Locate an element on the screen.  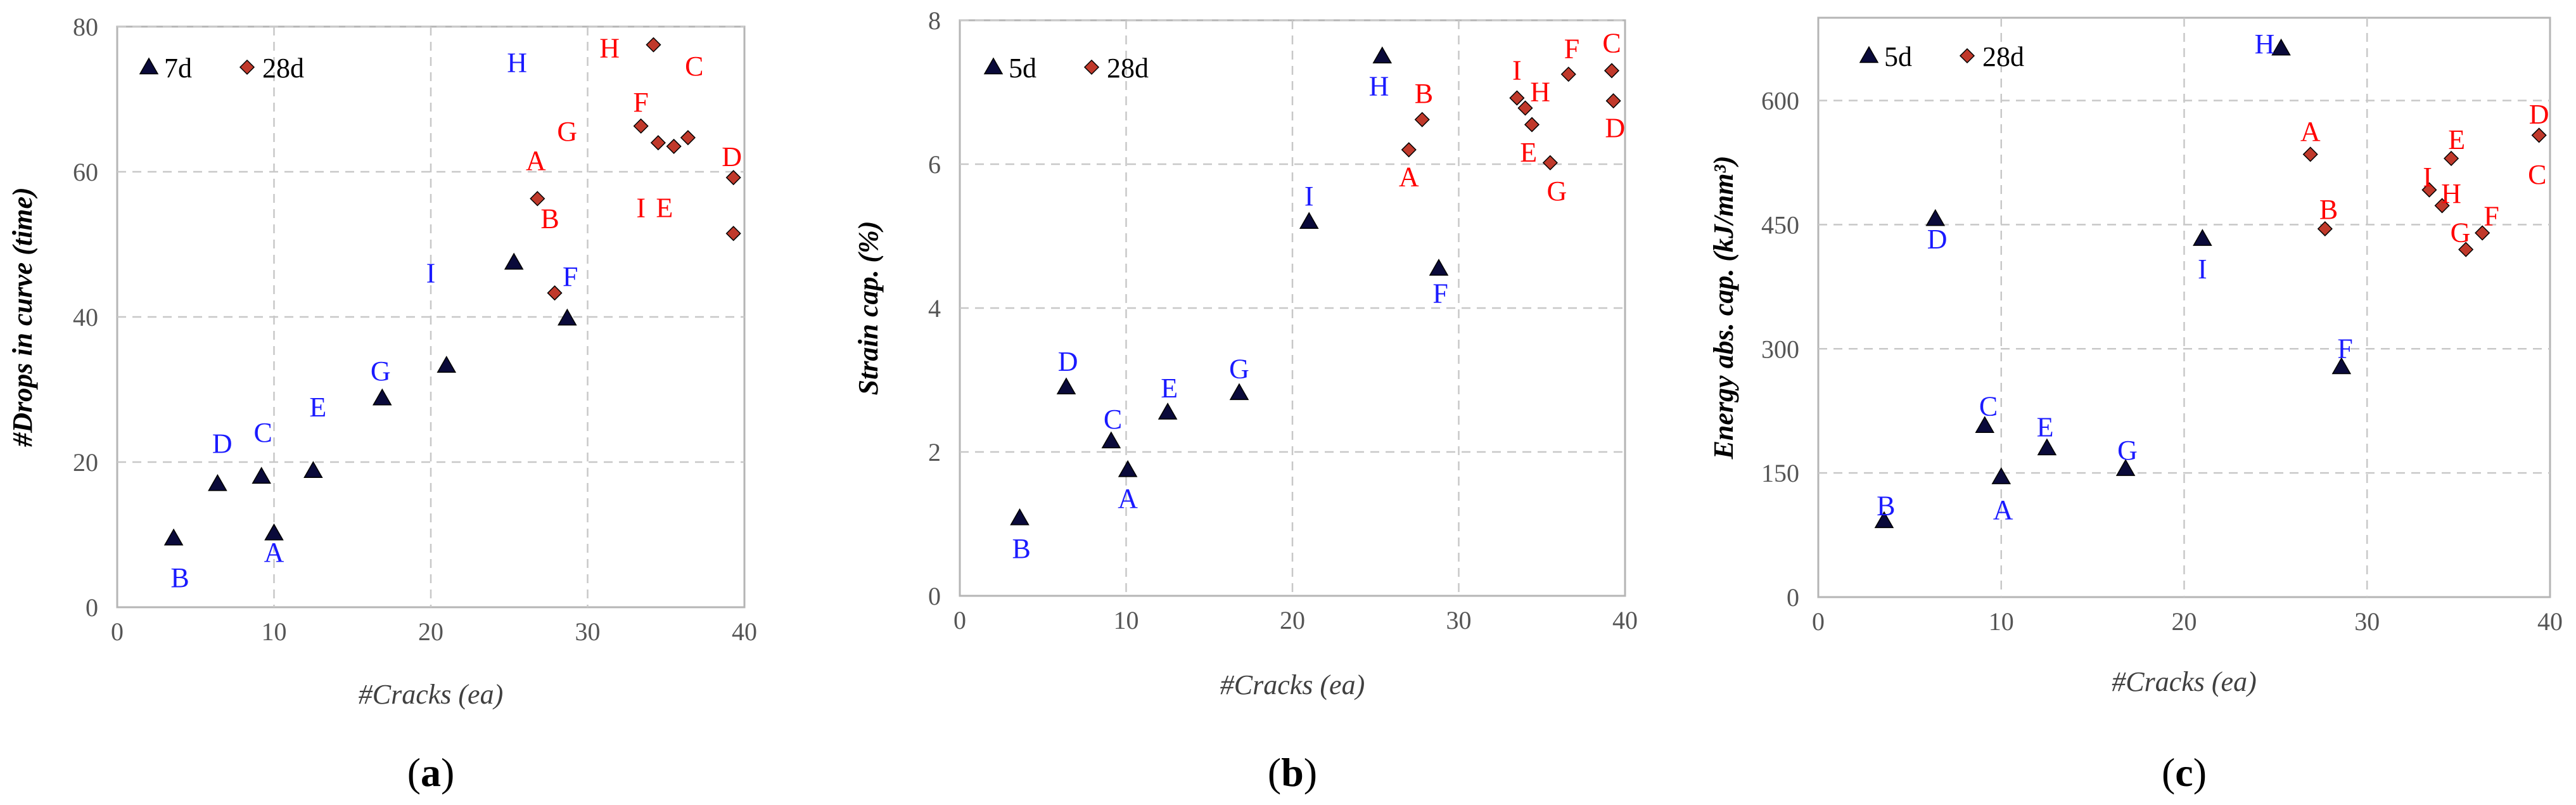
panel-caption: (a) is located at coordinates (431, 772).